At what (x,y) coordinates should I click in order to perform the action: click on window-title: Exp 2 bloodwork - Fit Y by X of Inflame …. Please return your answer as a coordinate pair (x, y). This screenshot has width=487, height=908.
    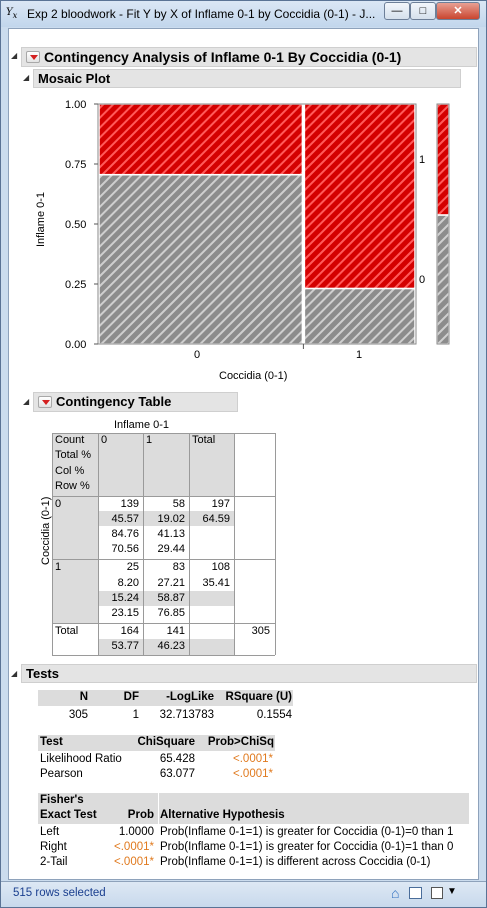
    Looking at the image, I should click on (201, 14).